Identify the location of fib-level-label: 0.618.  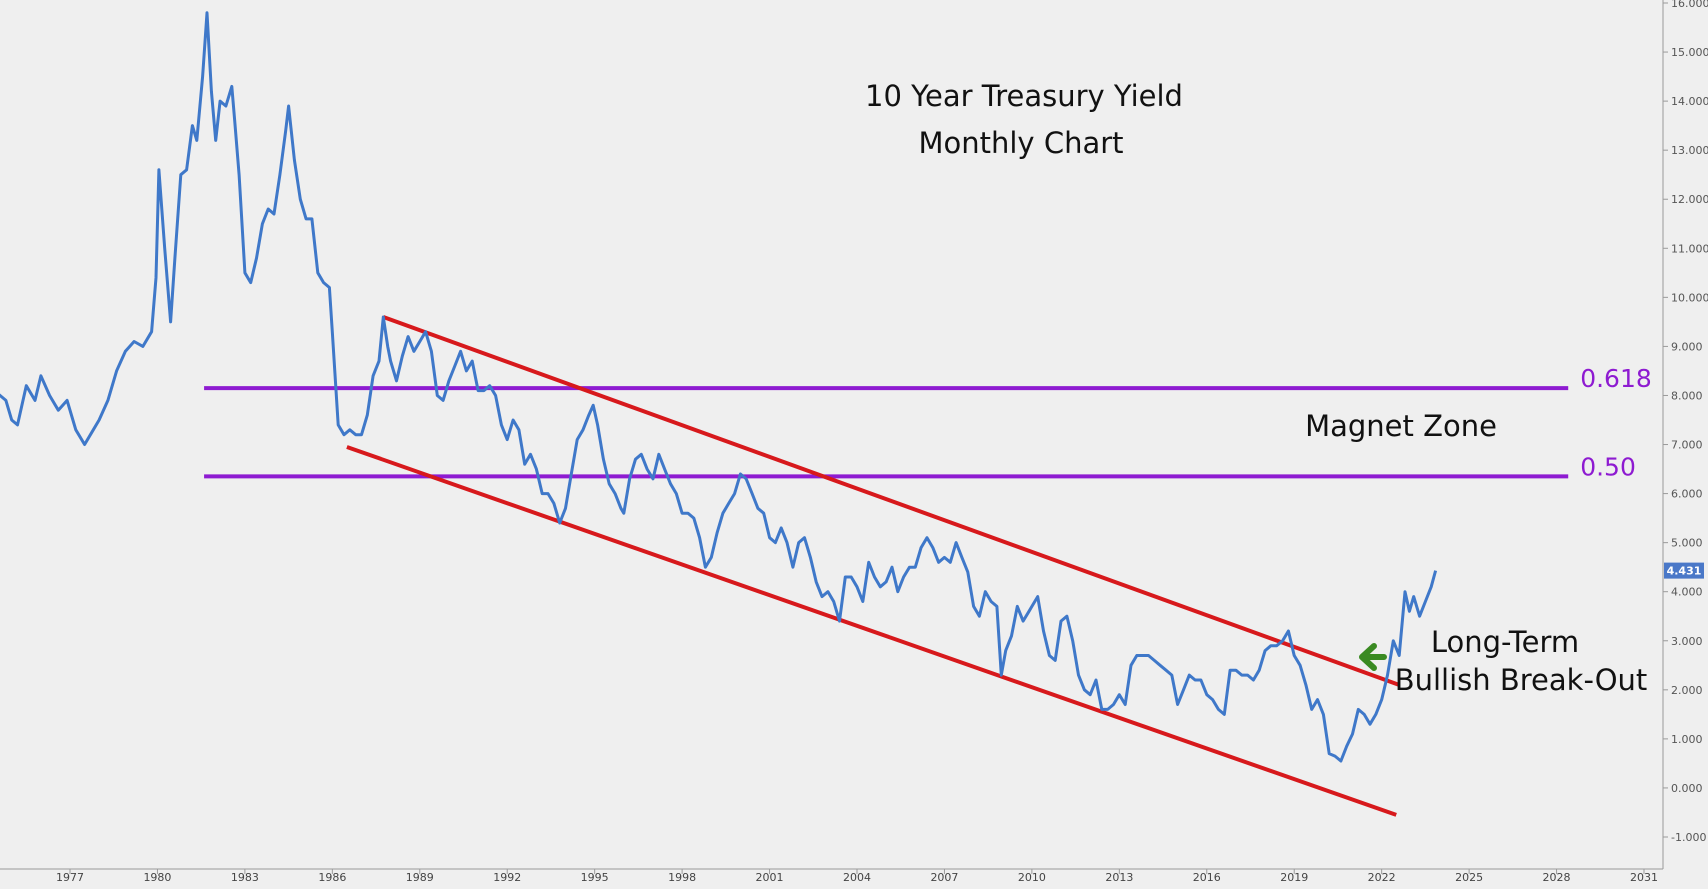
(1616, 378).